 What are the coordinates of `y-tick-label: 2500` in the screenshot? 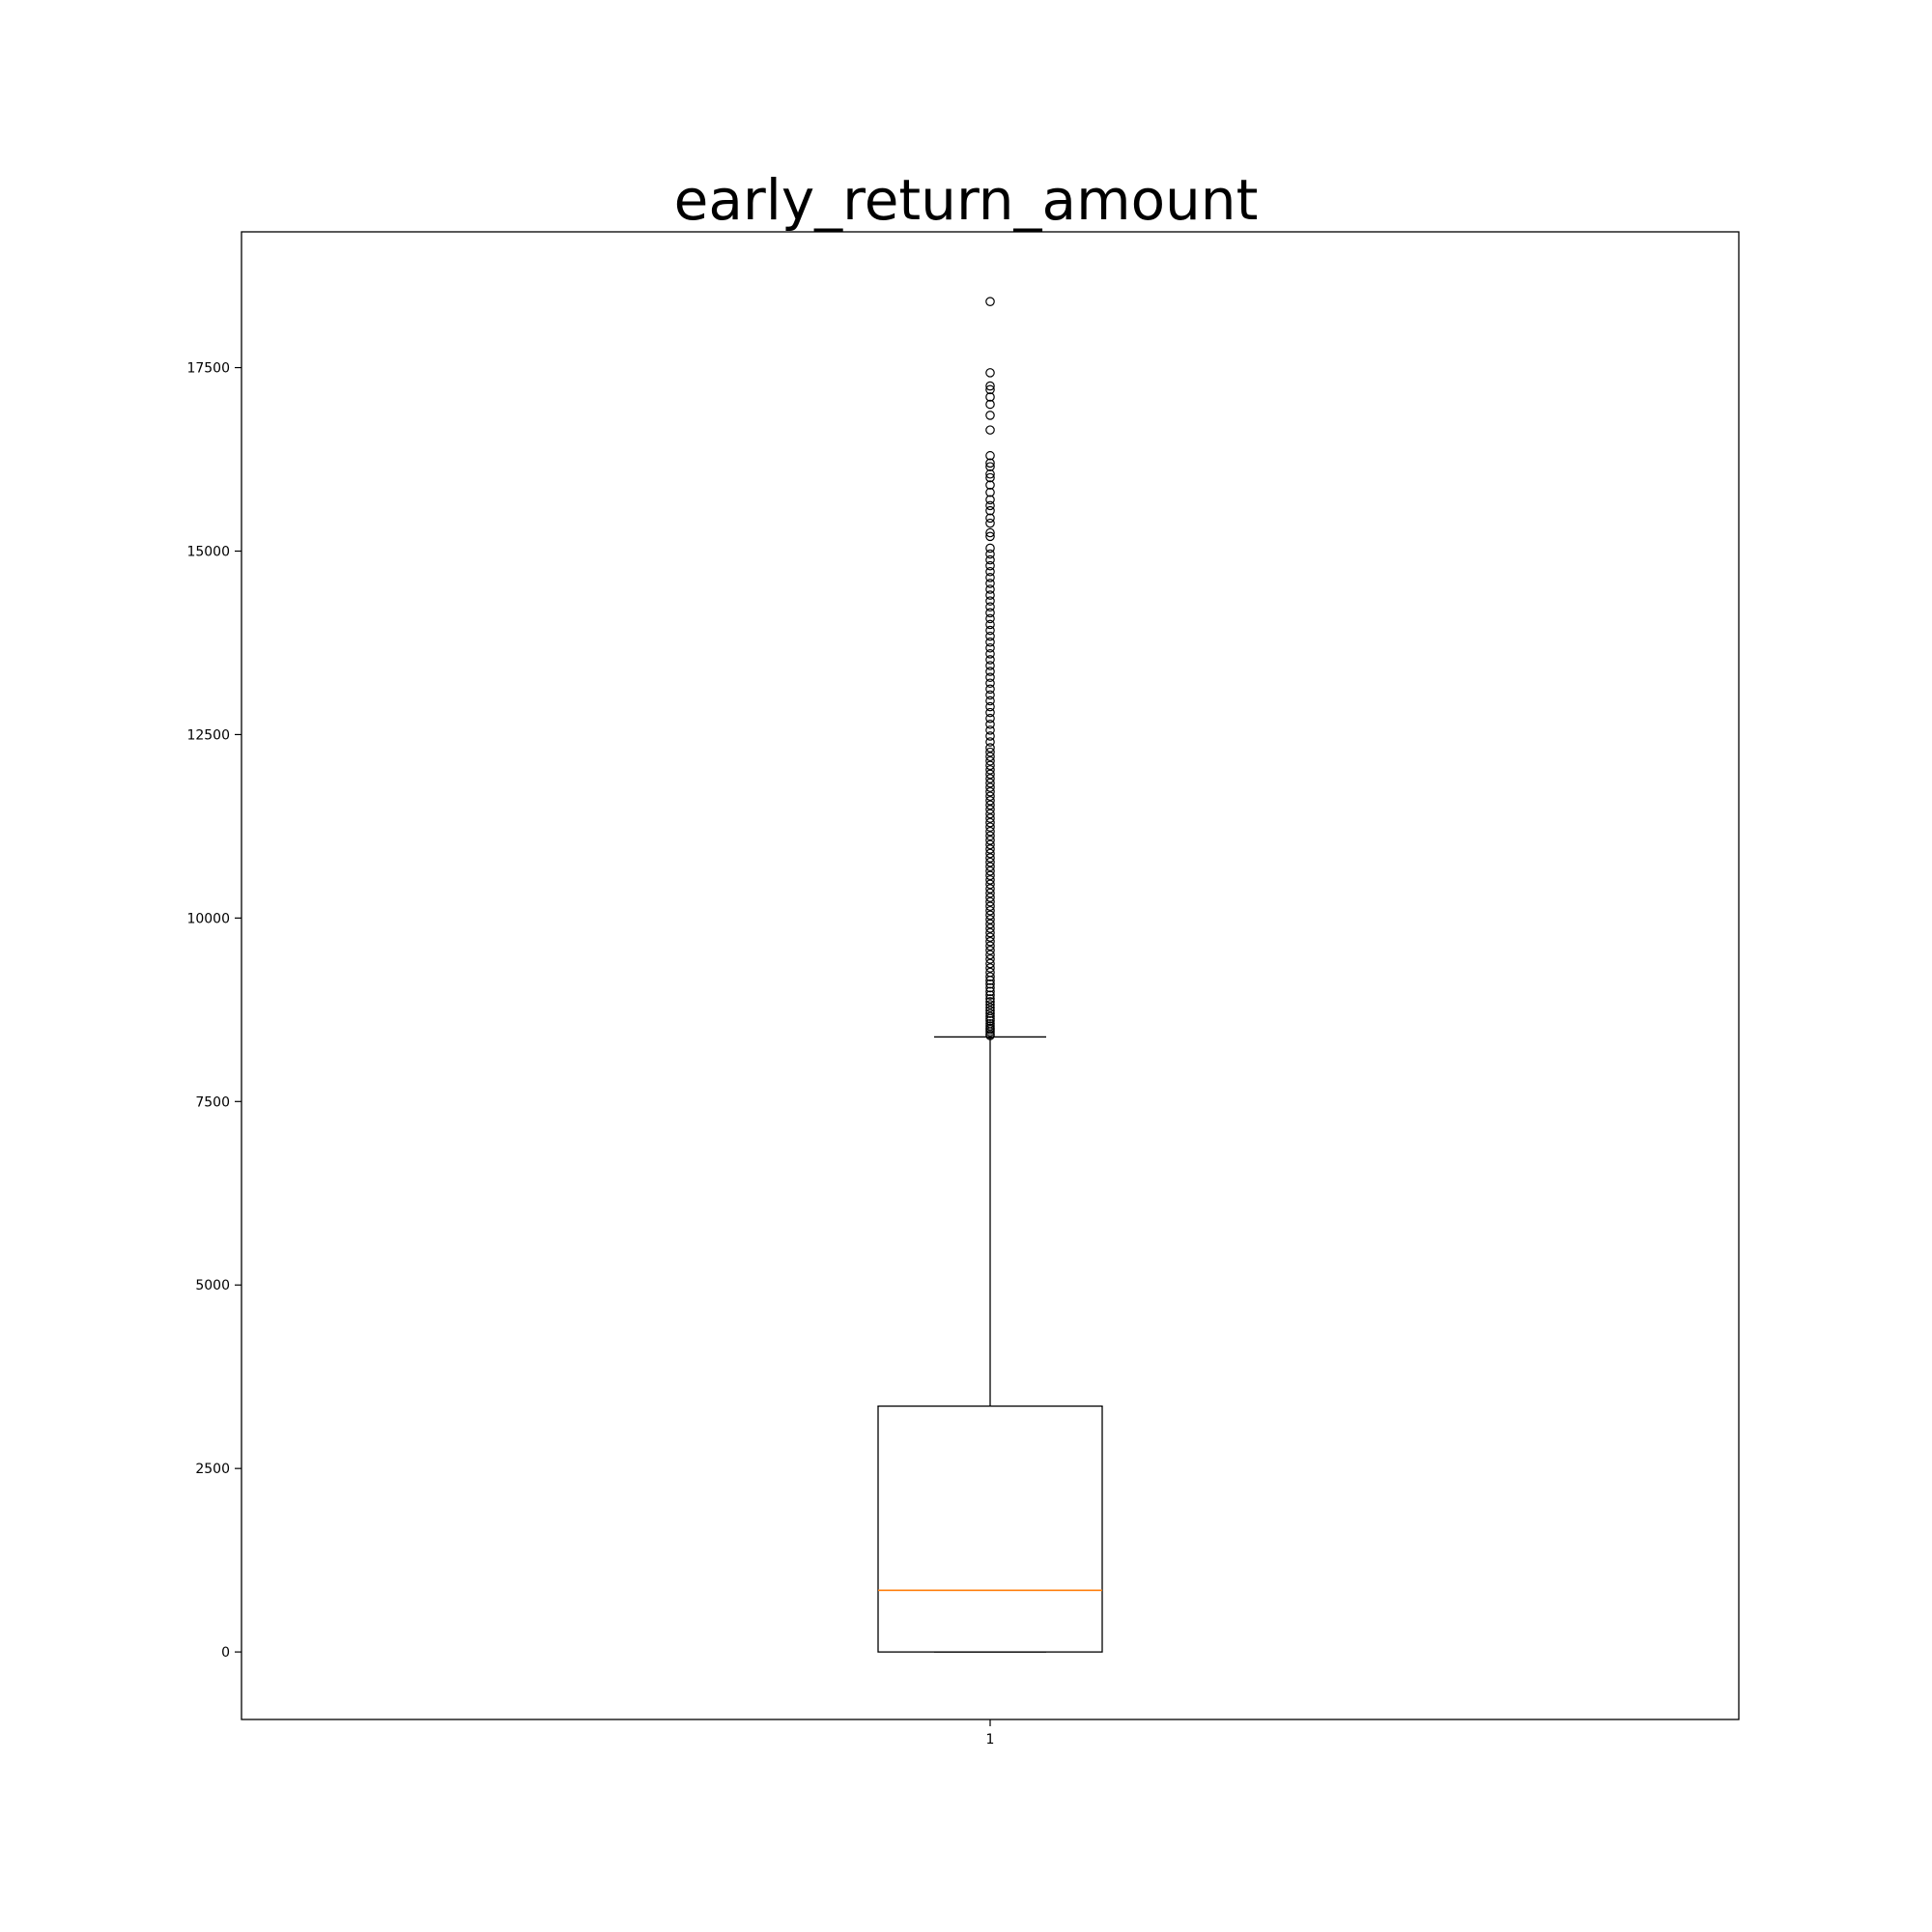 It's located at (212, 1469).